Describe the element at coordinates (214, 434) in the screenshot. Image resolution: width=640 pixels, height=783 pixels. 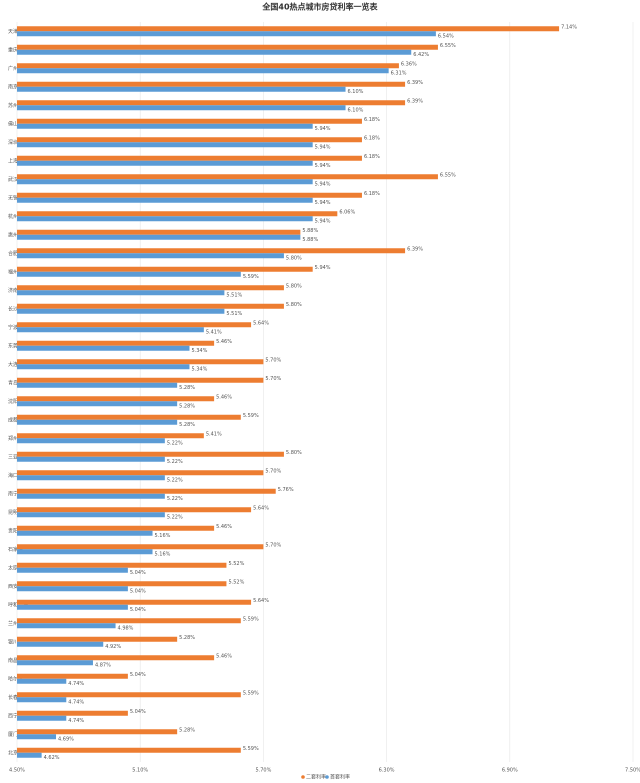
I see `data-label: 5.41%` at that location.